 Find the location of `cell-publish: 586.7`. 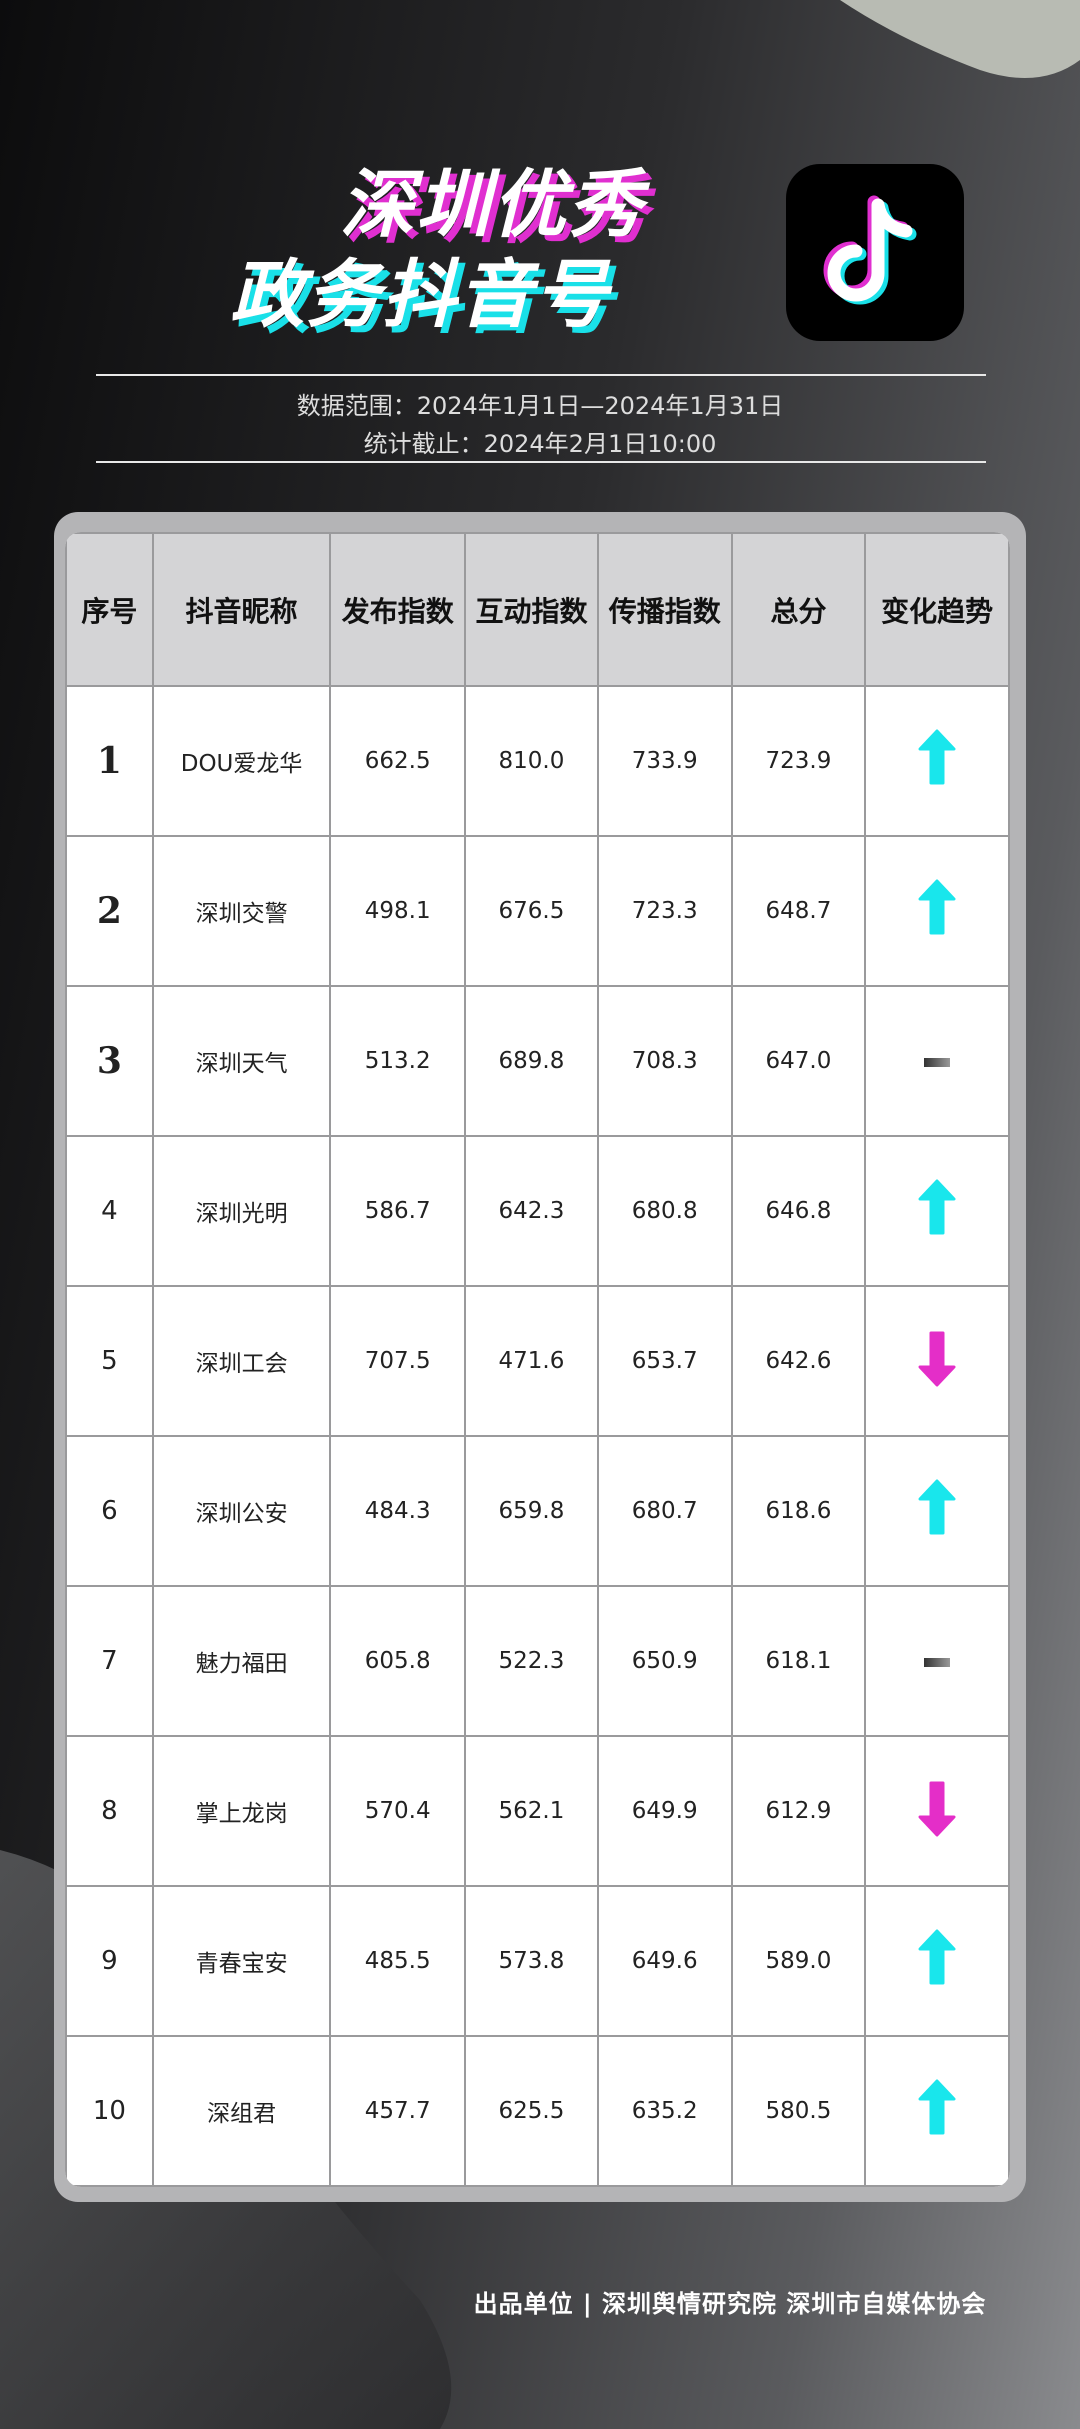

cell-publish: 586.7 is located at coordinates (398, 1211).